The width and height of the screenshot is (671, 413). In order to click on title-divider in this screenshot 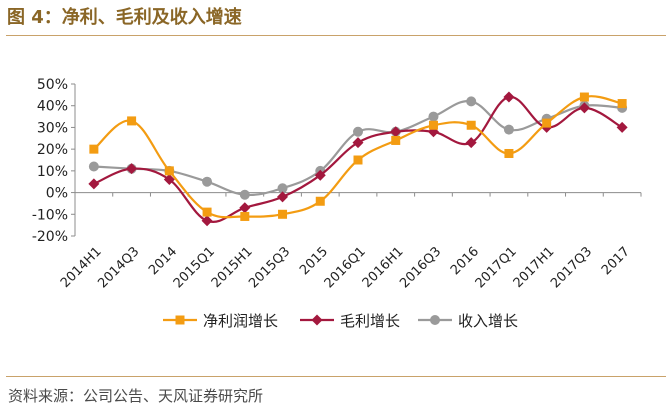, I will do `click(336, 35)`.